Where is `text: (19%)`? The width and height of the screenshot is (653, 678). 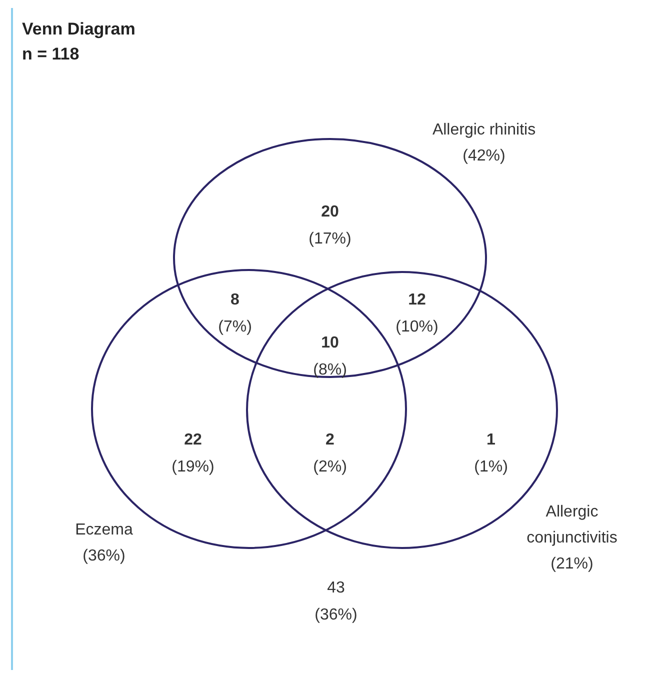
text: (19%) is located at coordinates (193, 467).